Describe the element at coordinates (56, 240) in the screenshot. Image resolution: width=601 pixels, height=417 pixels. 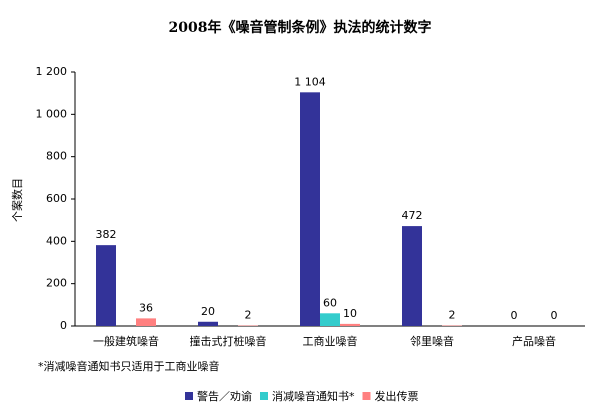
I see `y-tick-label: 400` at that location.